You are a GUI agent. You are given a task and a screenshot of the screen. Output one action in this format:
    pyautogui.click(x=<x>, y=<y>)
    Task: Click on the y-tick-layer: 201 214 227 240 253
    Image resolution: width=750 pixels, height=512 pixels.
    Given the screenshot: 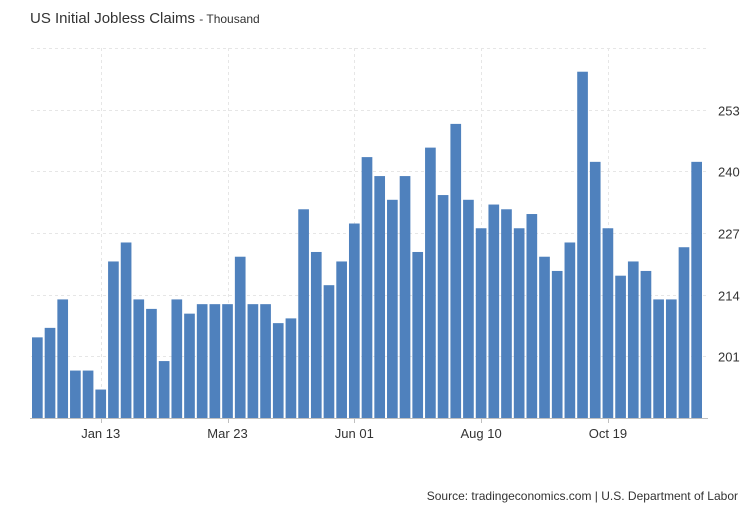 What is the action you would take?
    pyautogui.click(x=729, y=234)
    